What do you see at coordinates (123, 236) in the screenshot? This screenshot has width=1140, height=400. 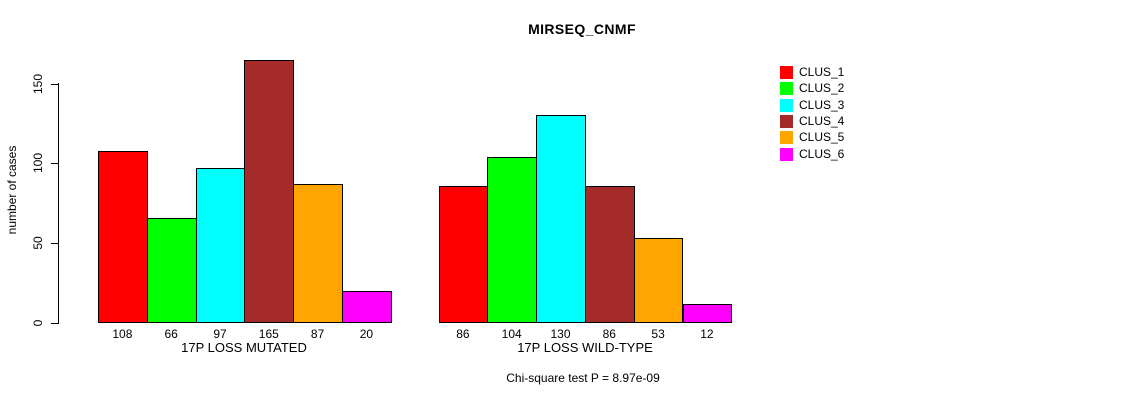 I see `bar-clus_1-group1` at bounding box center [123, 236].